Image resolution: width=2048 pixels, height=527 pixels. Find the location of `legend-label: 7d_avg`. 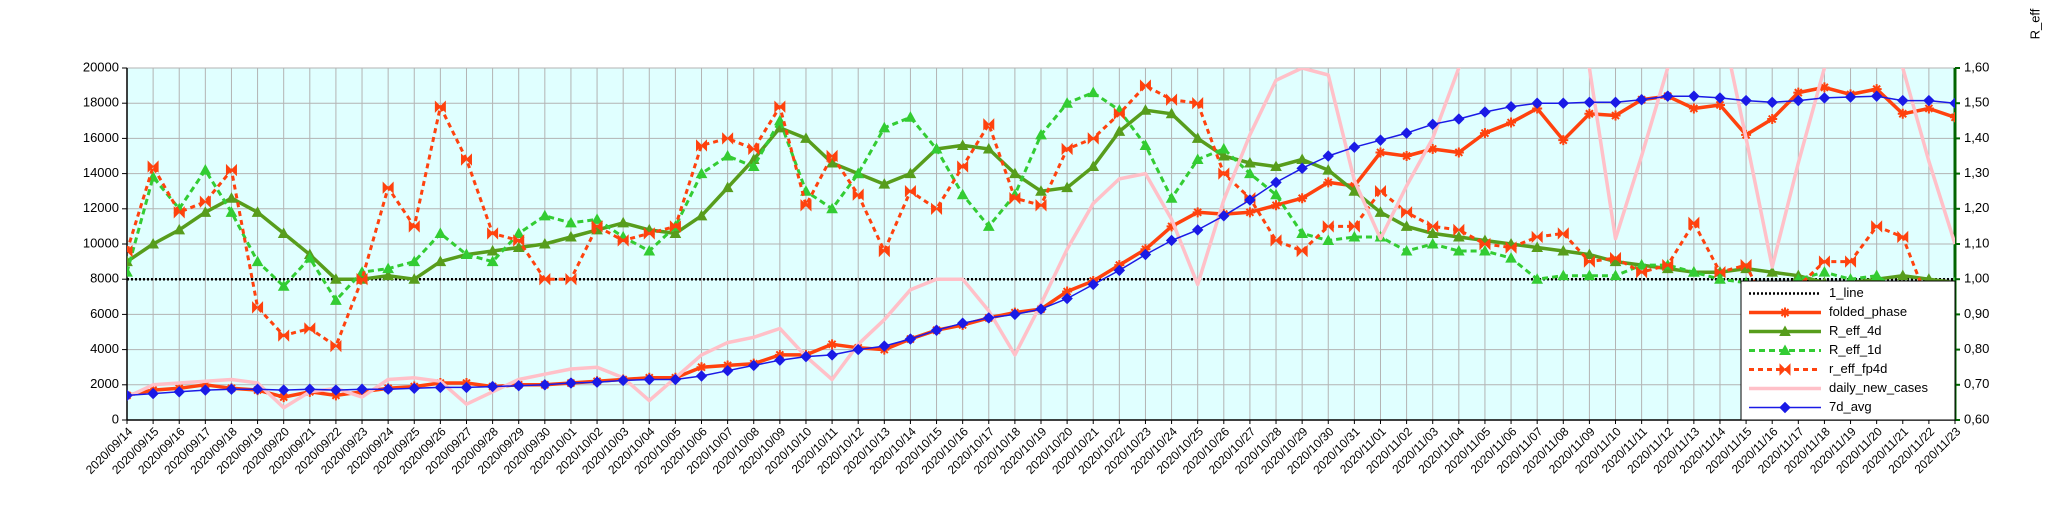

legend-label: 7d_avg is located at coordinates (1850, 406).